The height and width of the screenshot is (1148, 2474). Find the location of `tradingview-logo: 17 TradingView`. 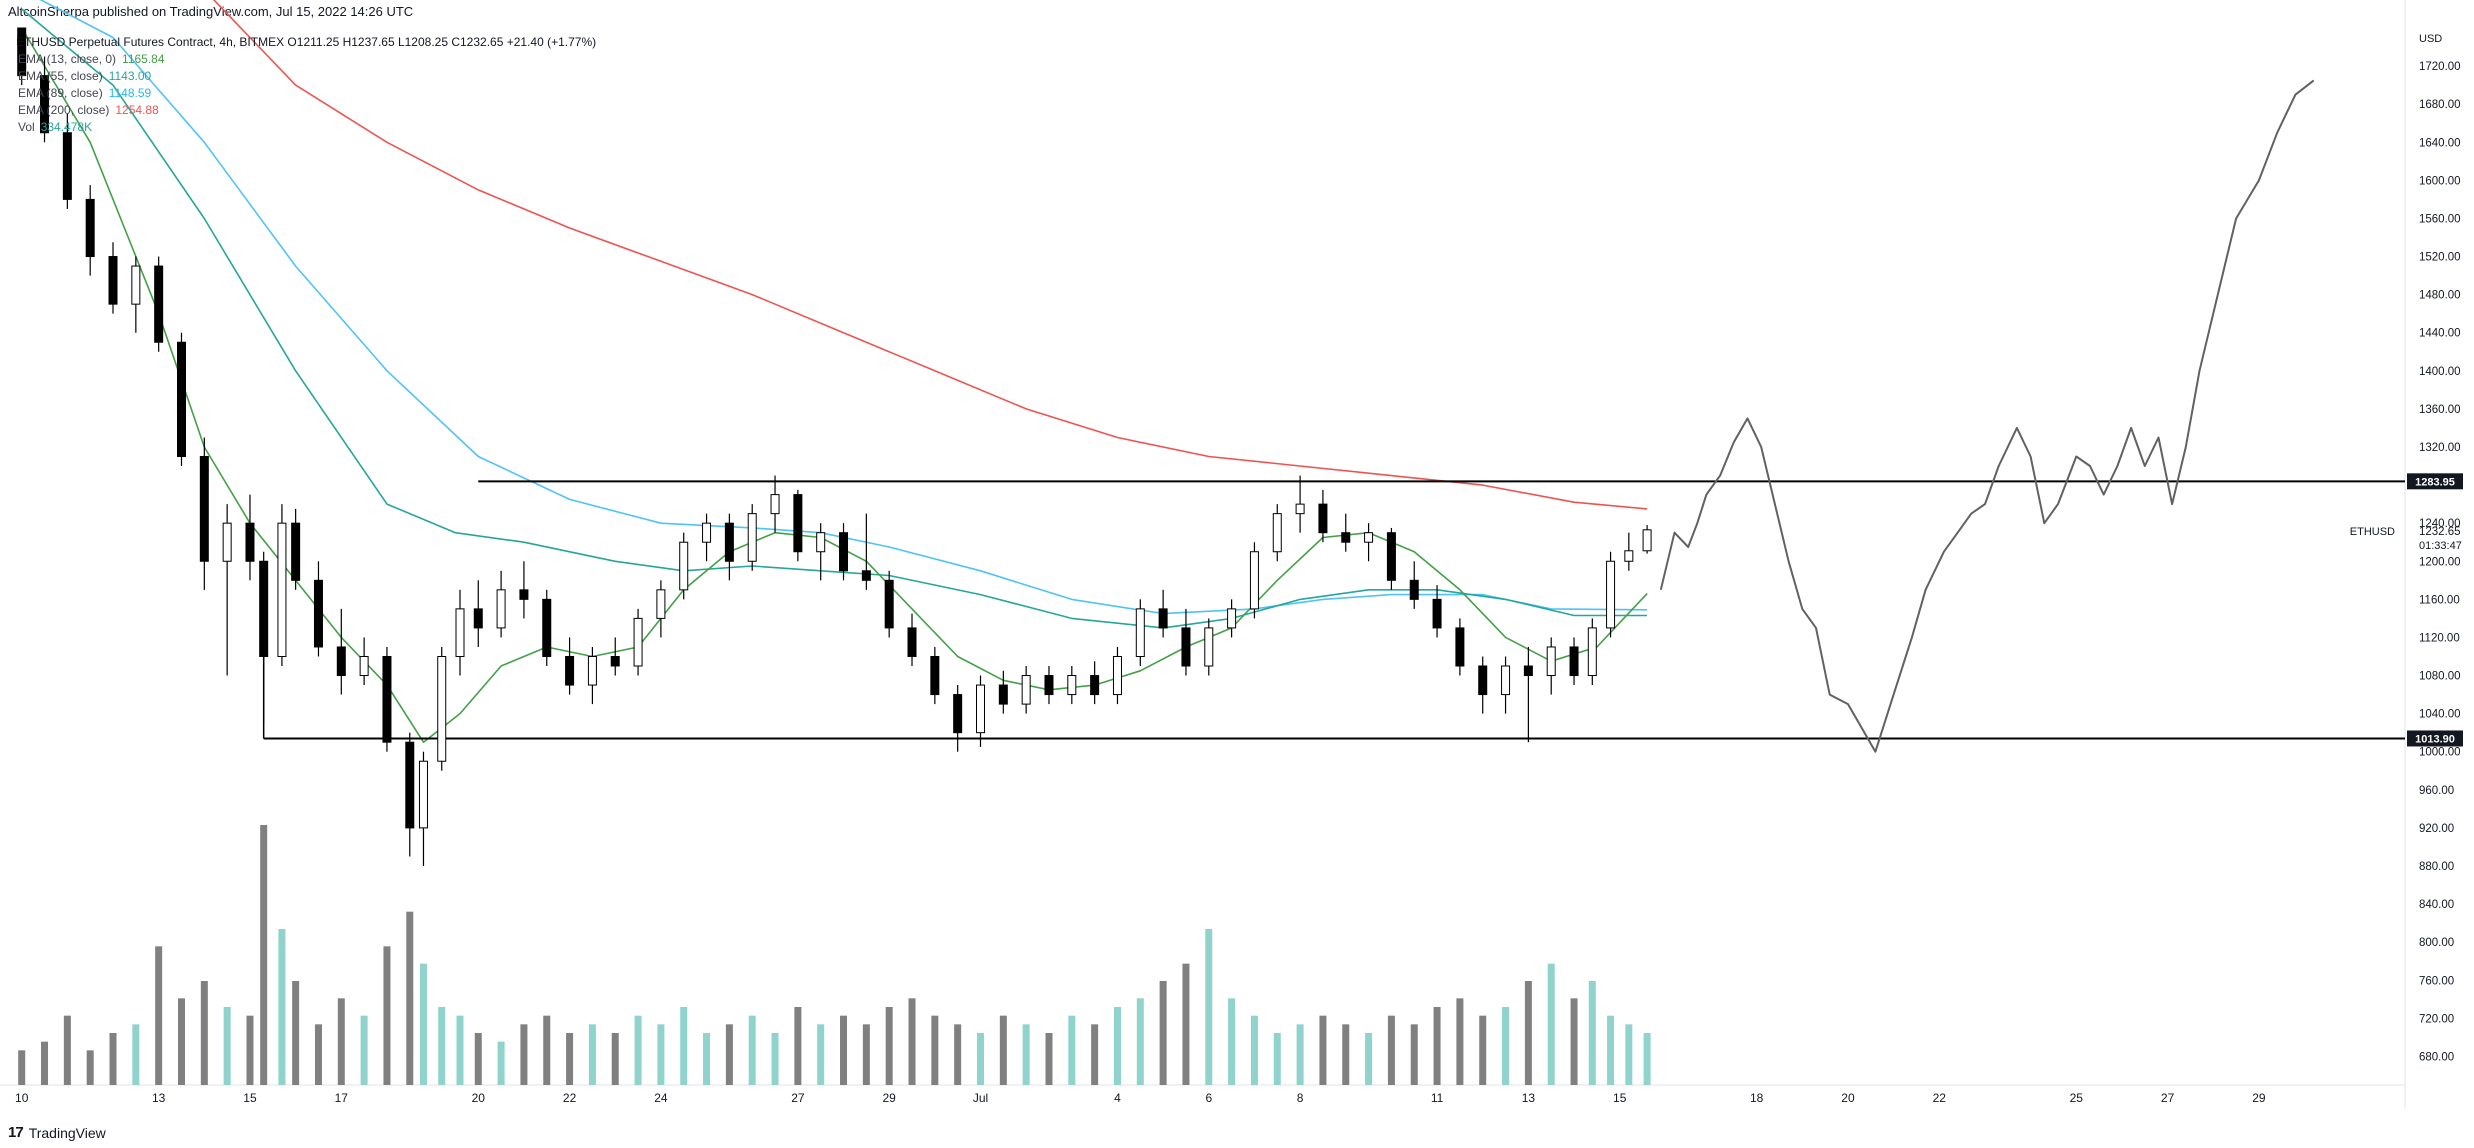

tradingview-logo: 17 TradingView is located at coordinates (57, 1132).